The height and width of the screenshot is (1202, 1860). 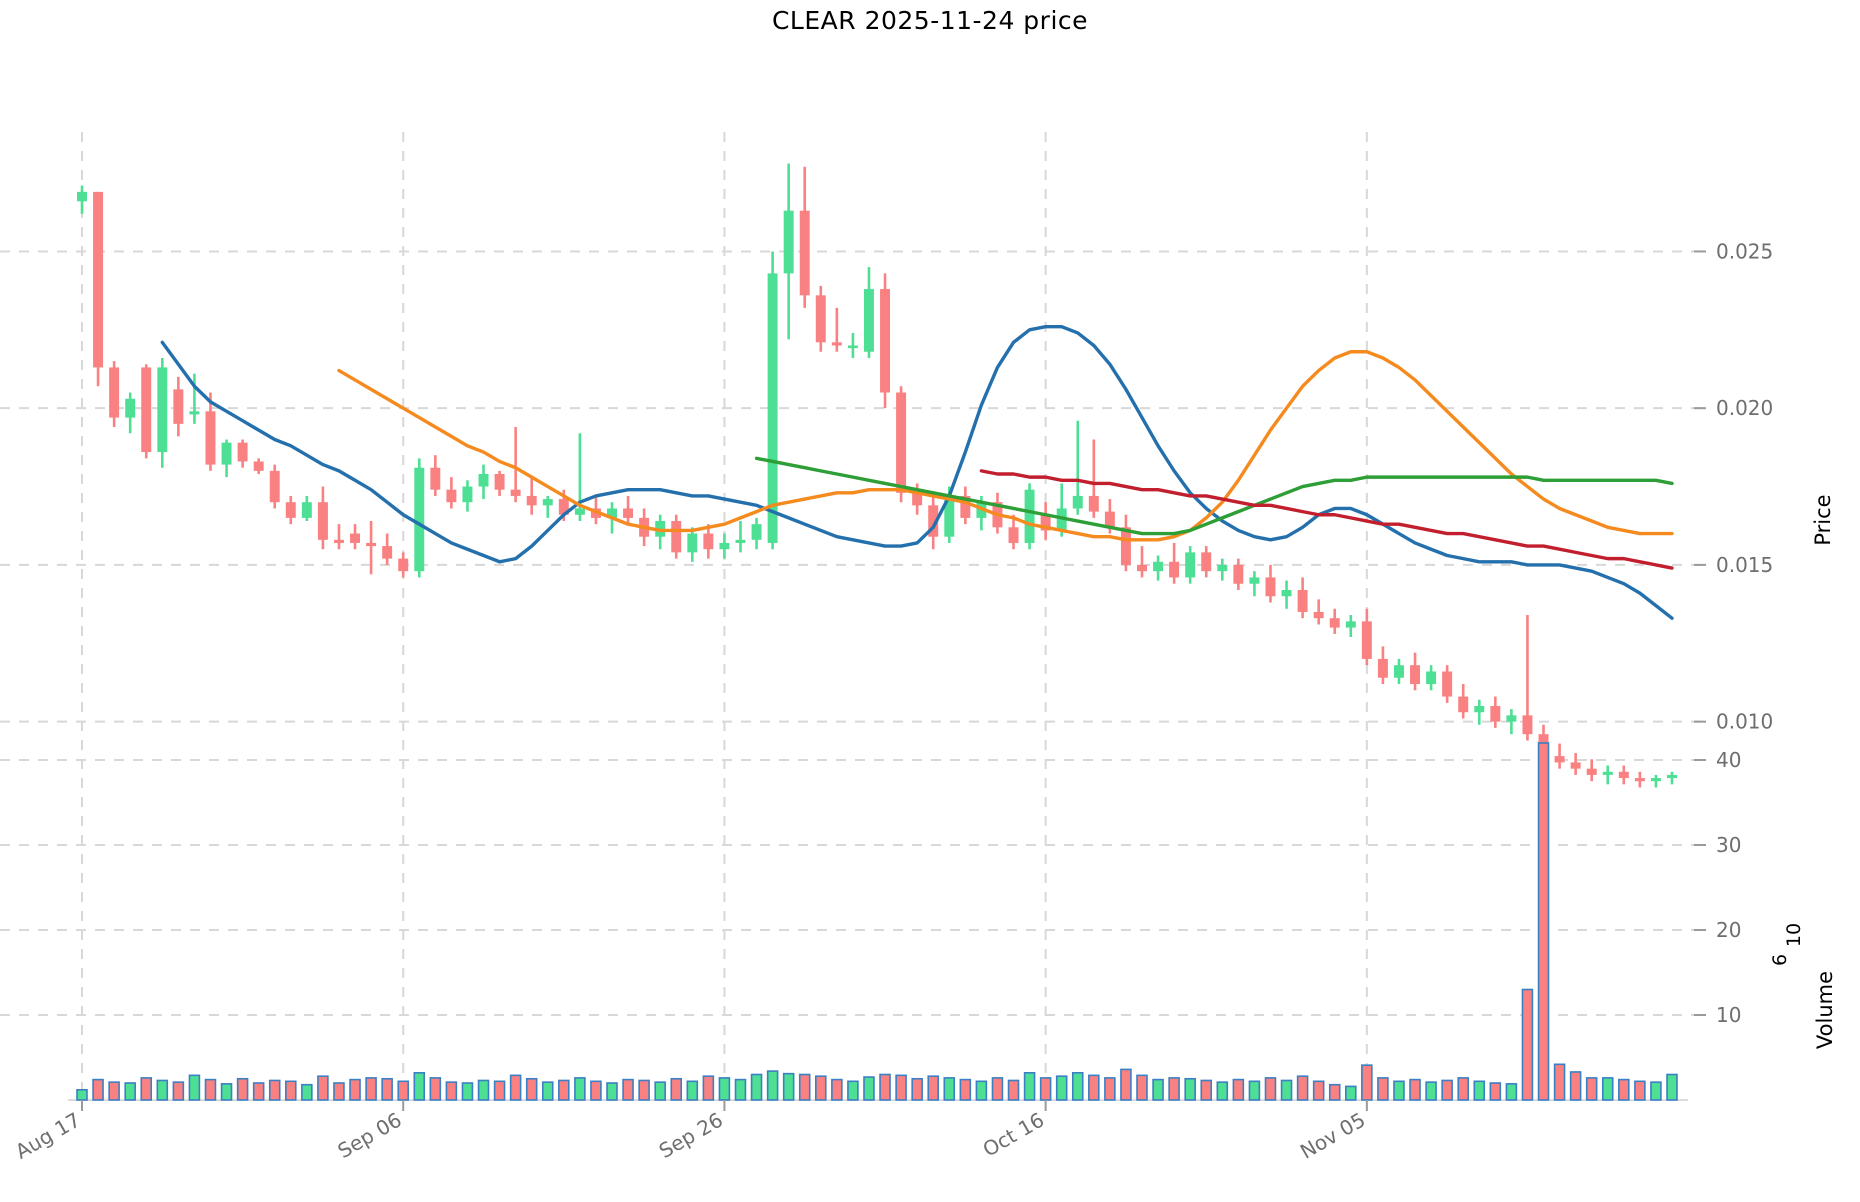 What do you see at coordinates (930, 20) in the screenshot?
I see `chart-title: CLEAR 2025-11-24 price` at bounding box center [930, 20].